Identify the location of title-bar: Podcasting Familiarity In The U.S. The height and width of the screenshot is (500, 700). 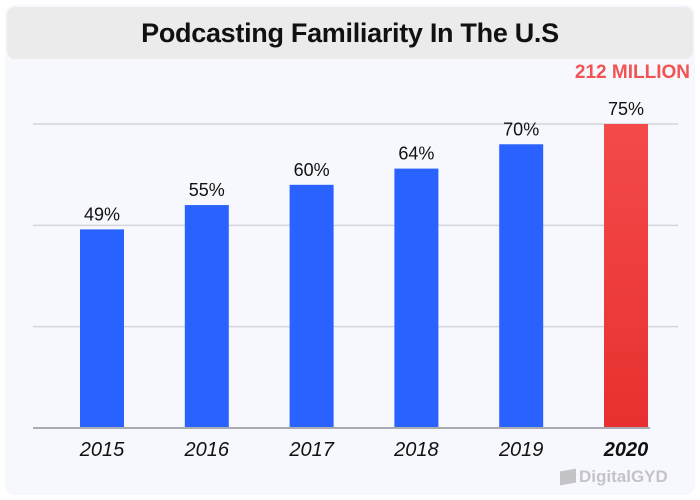
(350, 33).